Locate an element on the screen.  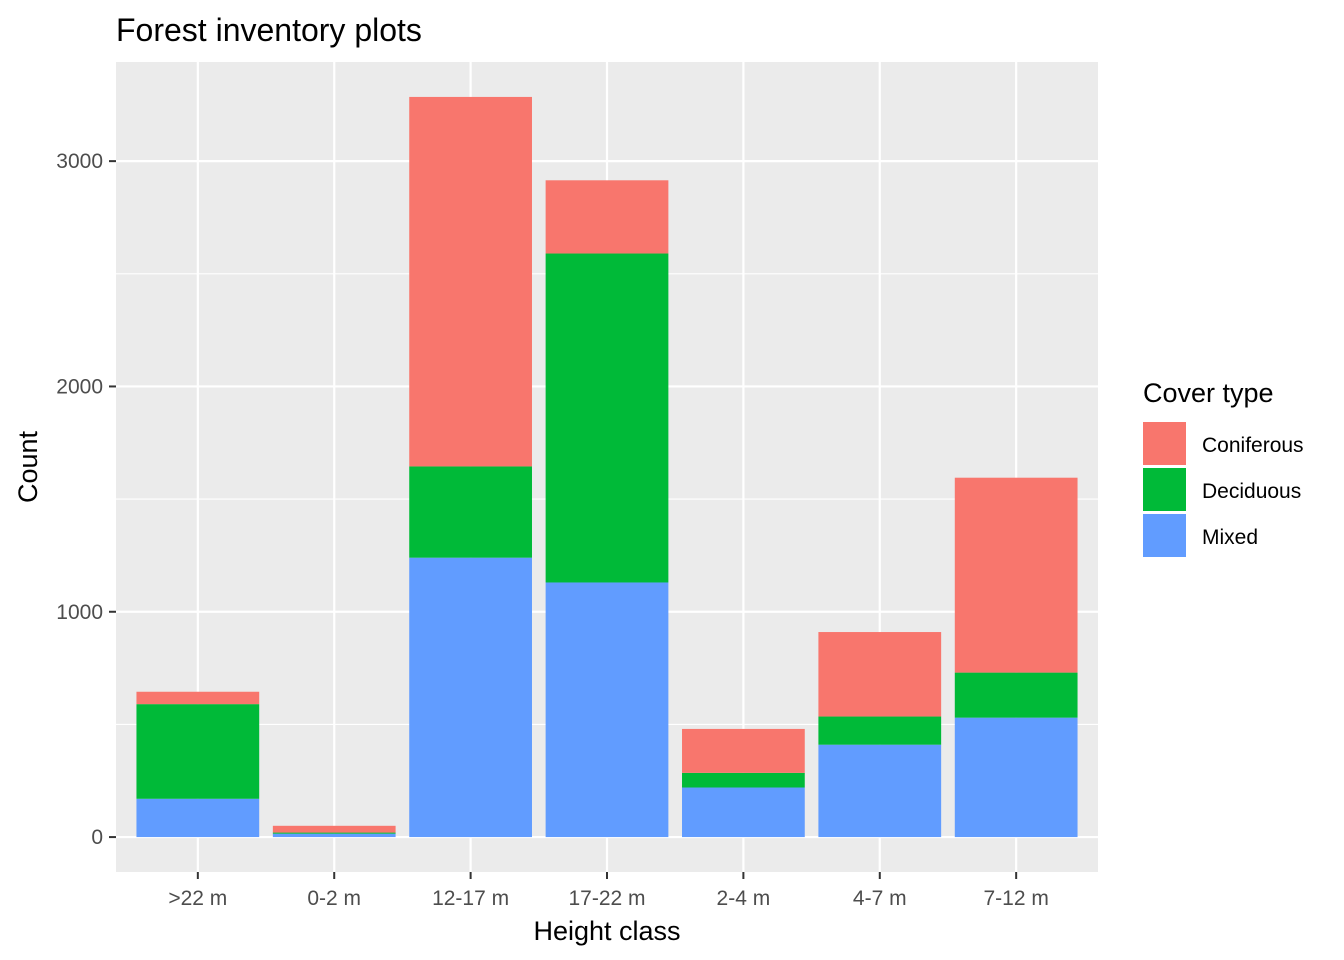
x-tick-label: >22 m is located at coordinates (197, 898).